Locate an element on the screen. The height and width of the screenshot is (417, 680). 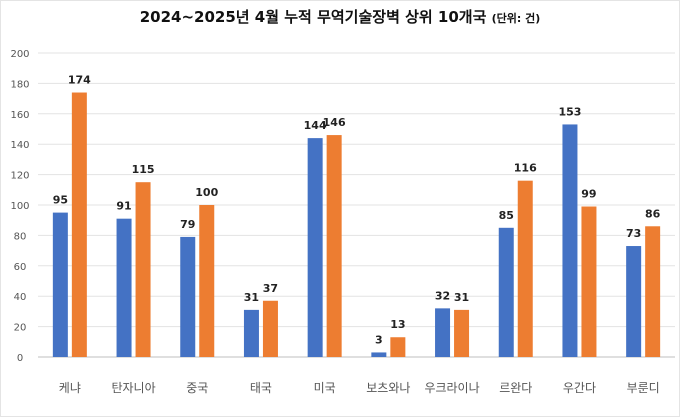
data-label: 37 is located at coordinates (270, 288).